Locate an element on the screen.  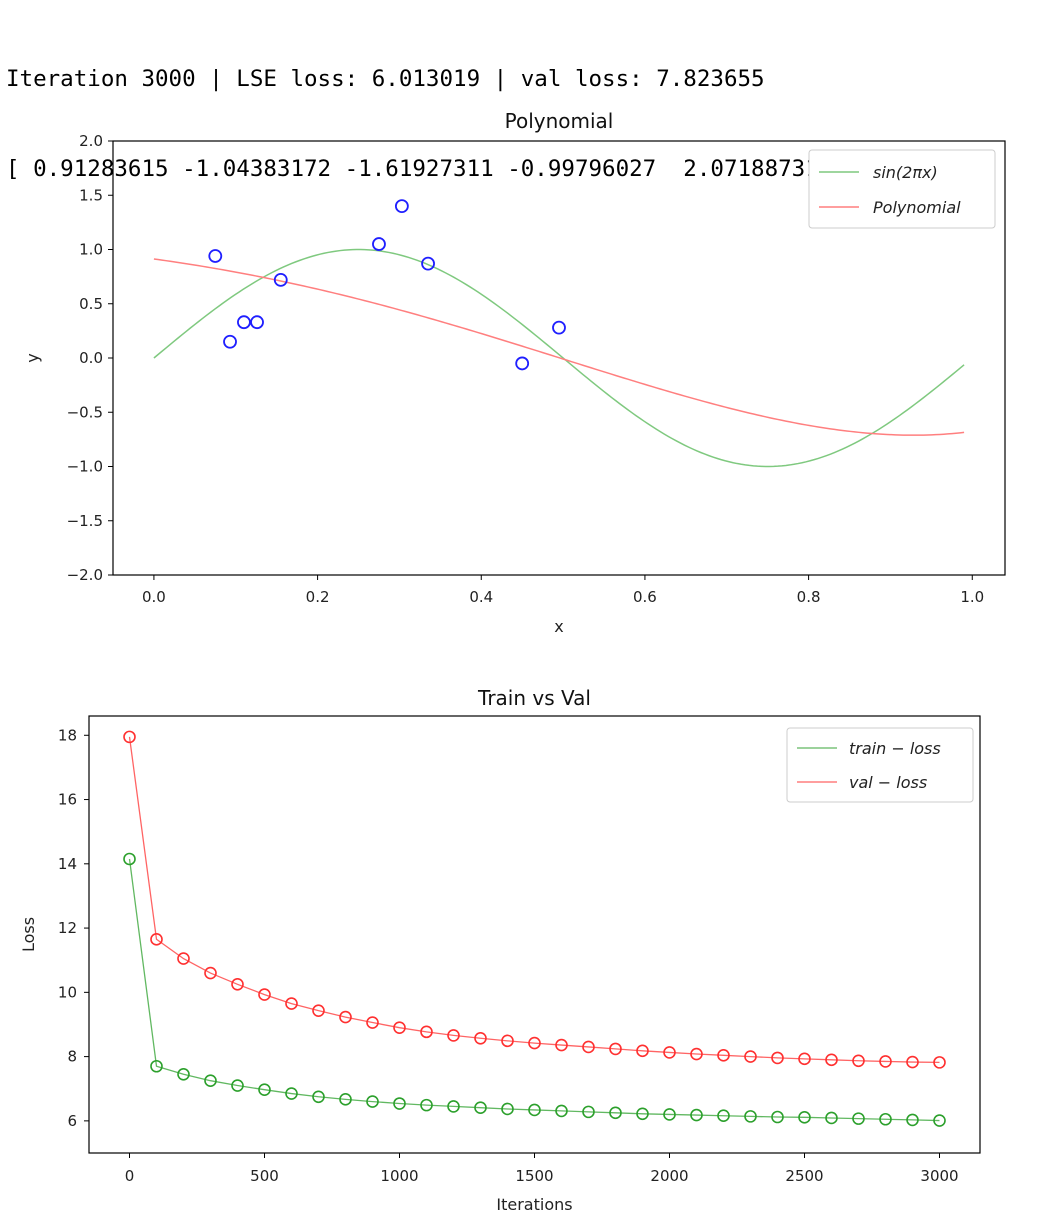
x-axis-label: x is located at coordinates (558, 626).